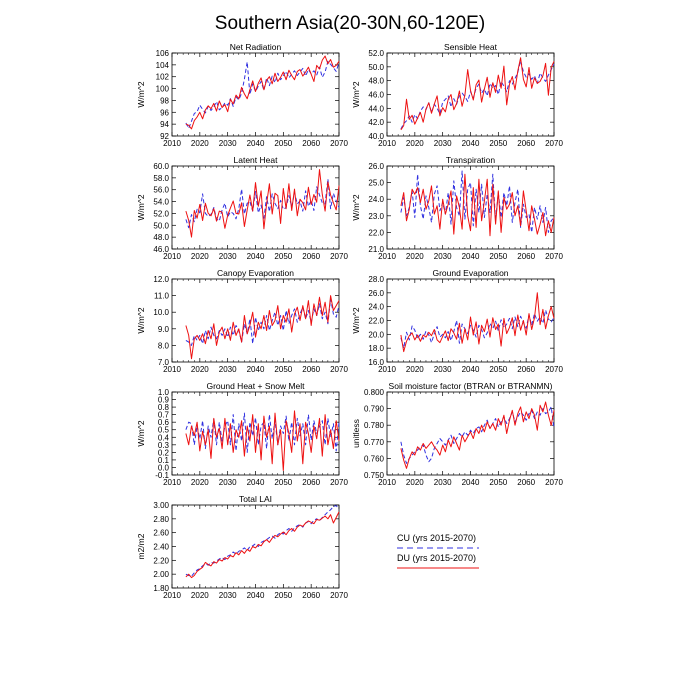 The height and width of the screenshot is (700, 700). I want to click on y-tick-label: 1.0, so click(164, 392).